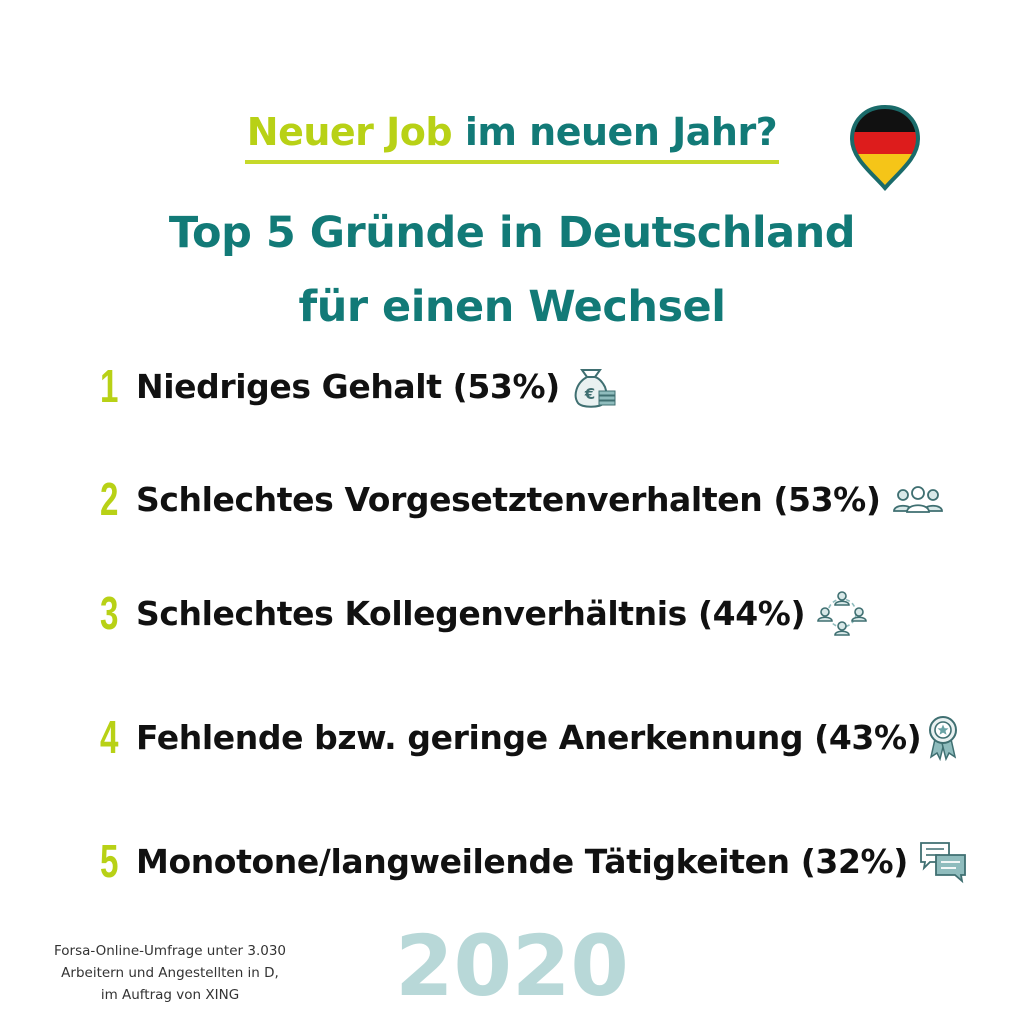  What do you see at coordinates (918, 499) in the screenshot?
I see `people-group-icon` at bounding box center [918, 499].